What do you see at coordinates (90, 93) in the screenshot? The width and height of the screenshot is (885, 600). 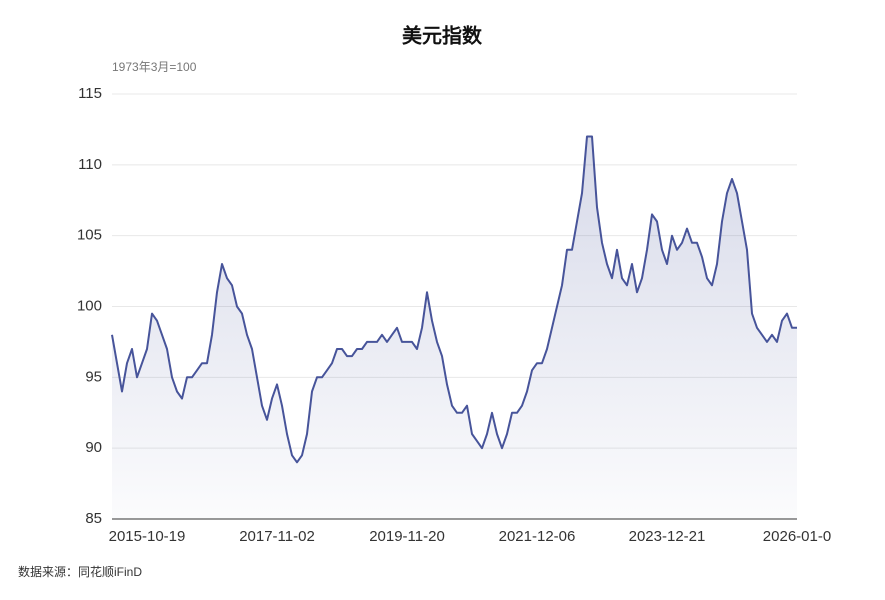 I see `y-tick-label: 115` at bounding box center [90, 93].